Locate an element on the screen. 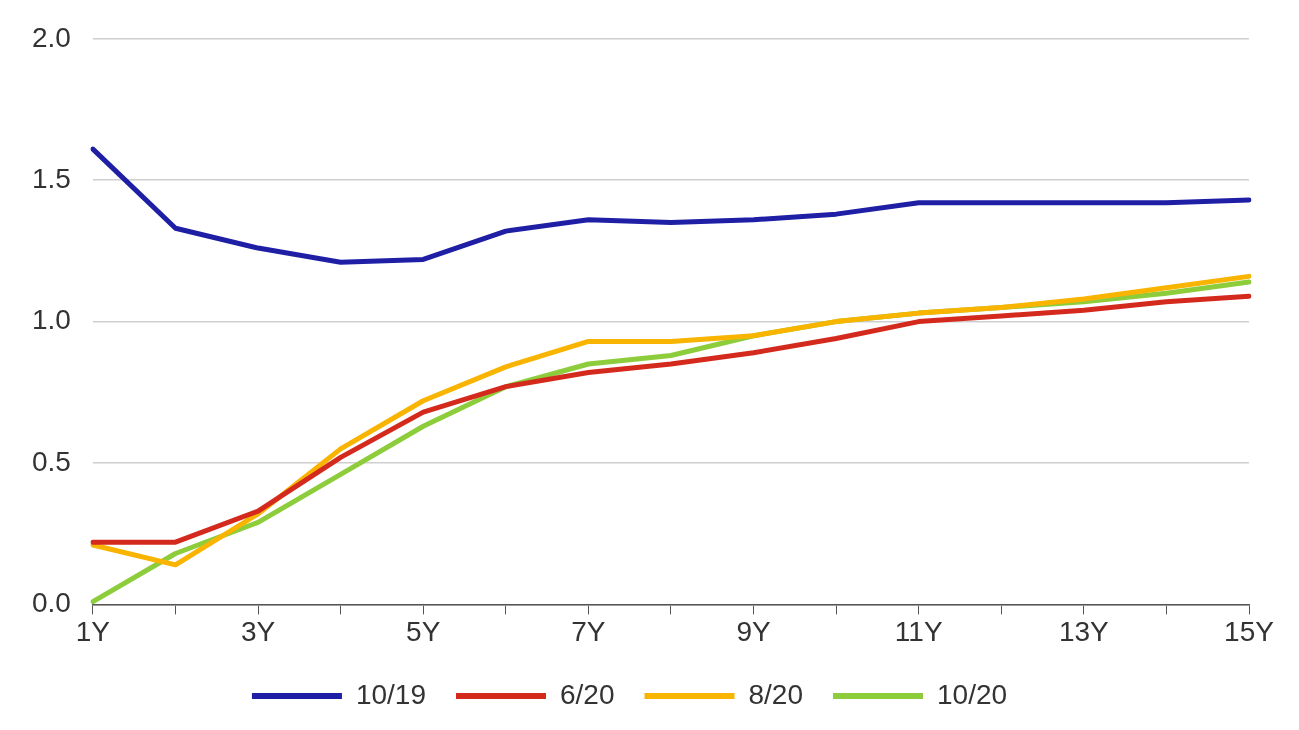 This screenshot has width=1299, height=730. x-tick-label: 11Y is located at coordinates (918, 631).